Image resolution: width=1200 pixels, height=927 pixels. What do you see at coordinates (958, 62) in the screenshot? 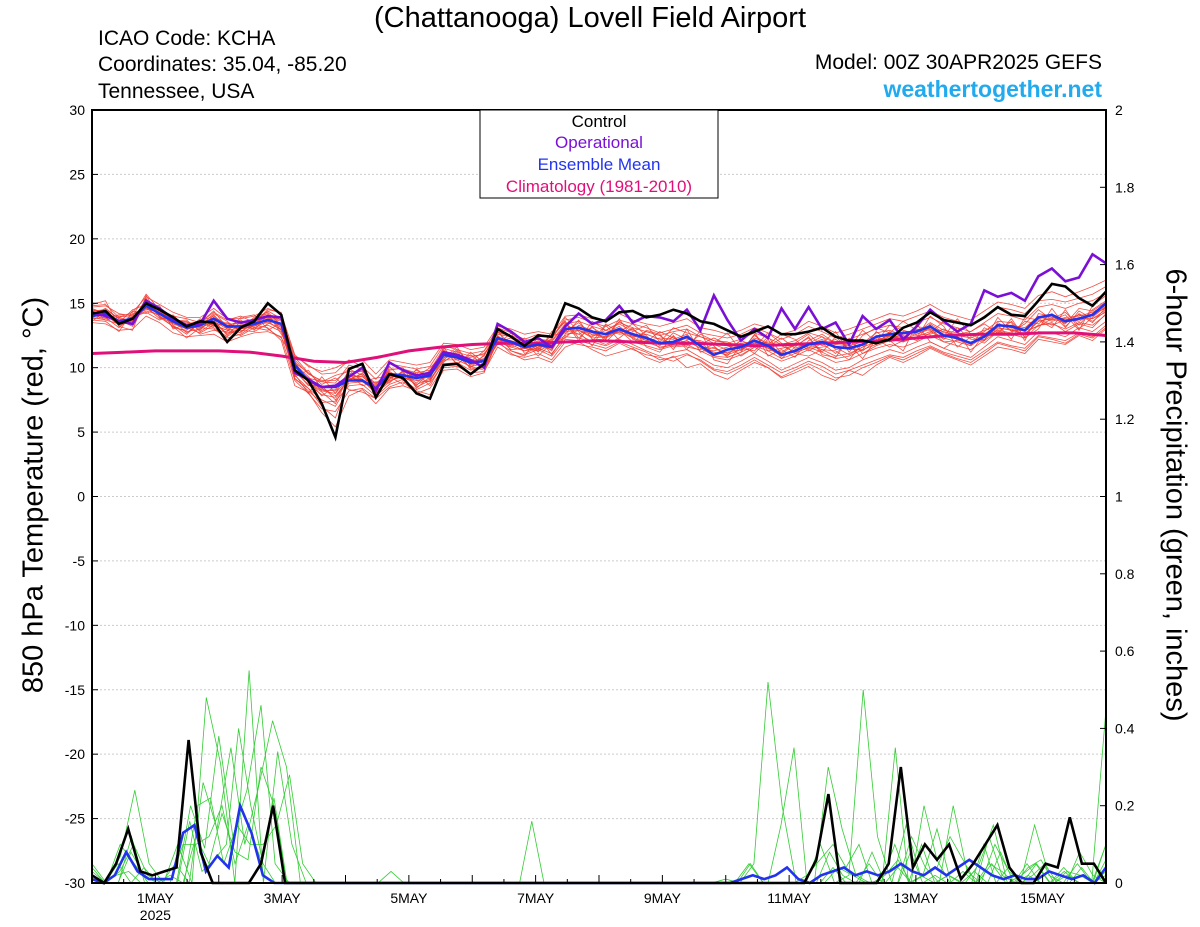
I see `model-run: Model: 00Z 30APR2025 GEFS` at bounding box center [958, 62].